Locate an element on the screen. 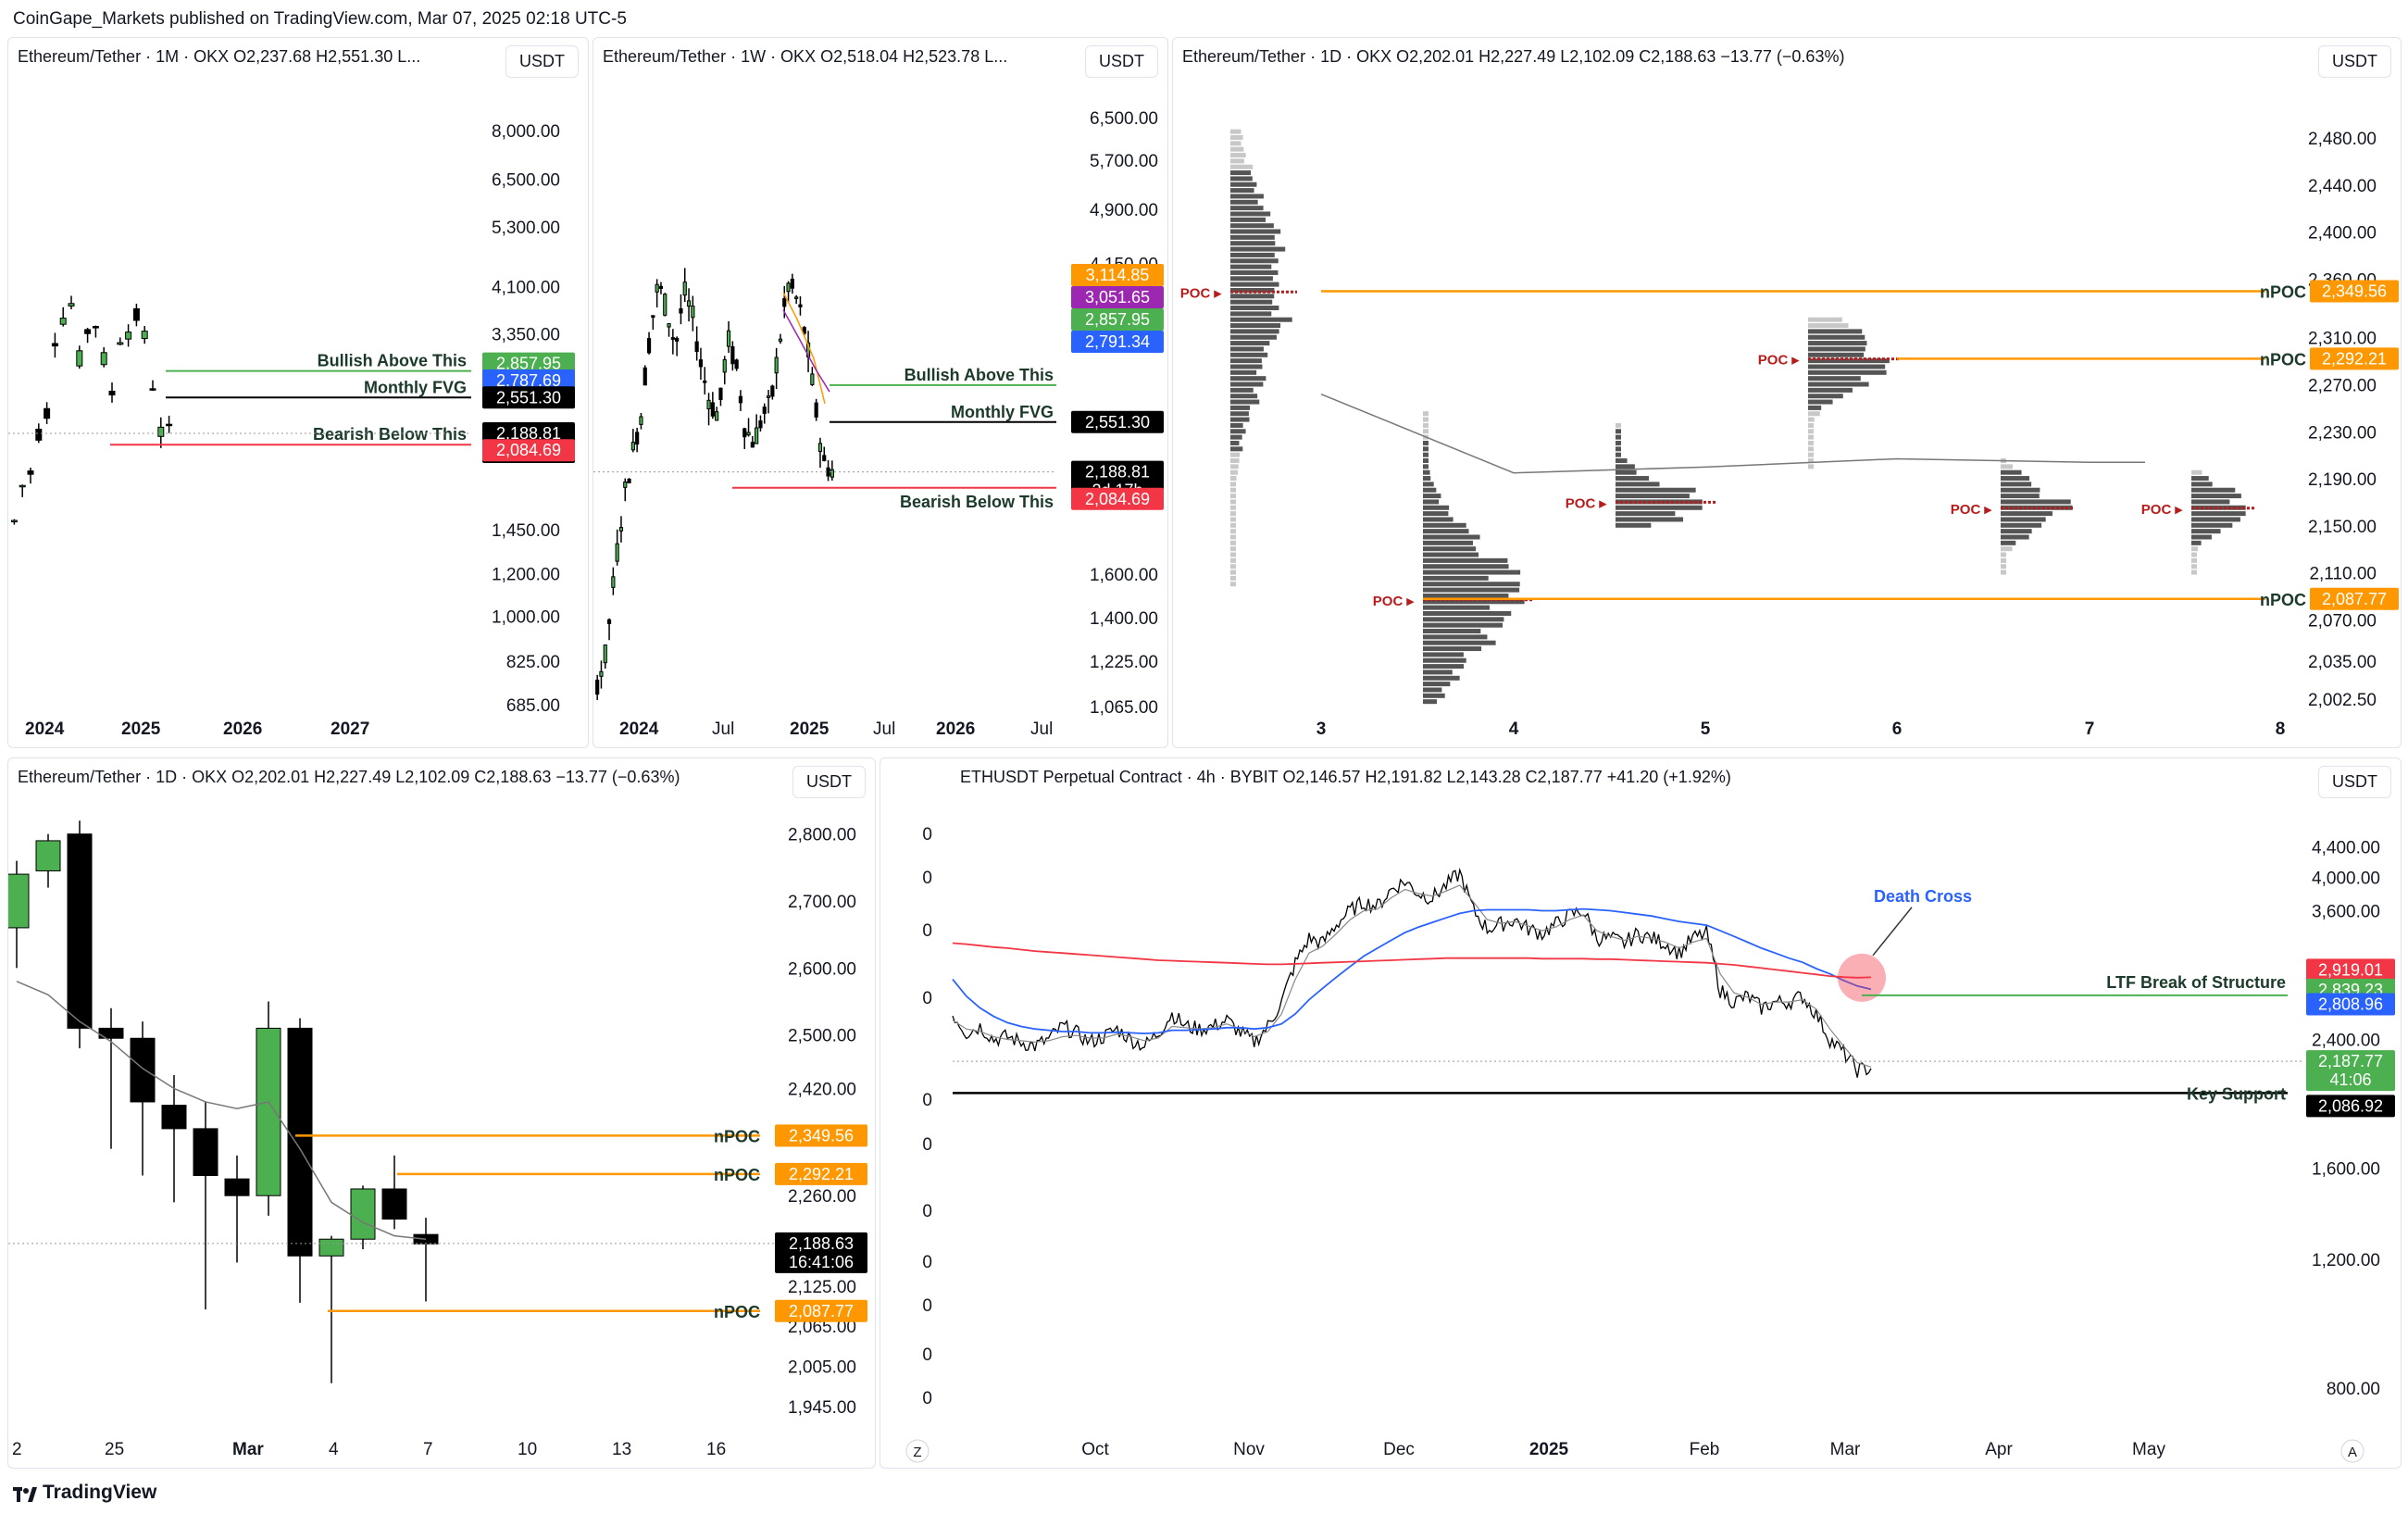 Image resolution: width=2408 pixels, height=1514 pixels. y-axis-tick: 6,500.00 is located at coordinates (526, 180).